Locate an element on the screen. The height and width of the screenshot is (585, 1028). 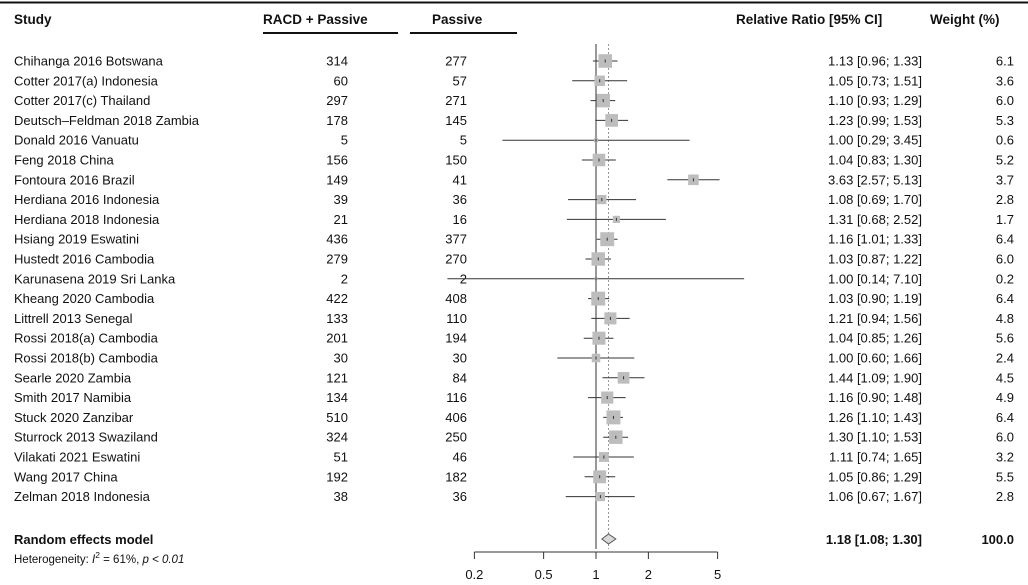
study-ci: 1.44 [1.09; 1.90] is located at coordinates (875, 377).